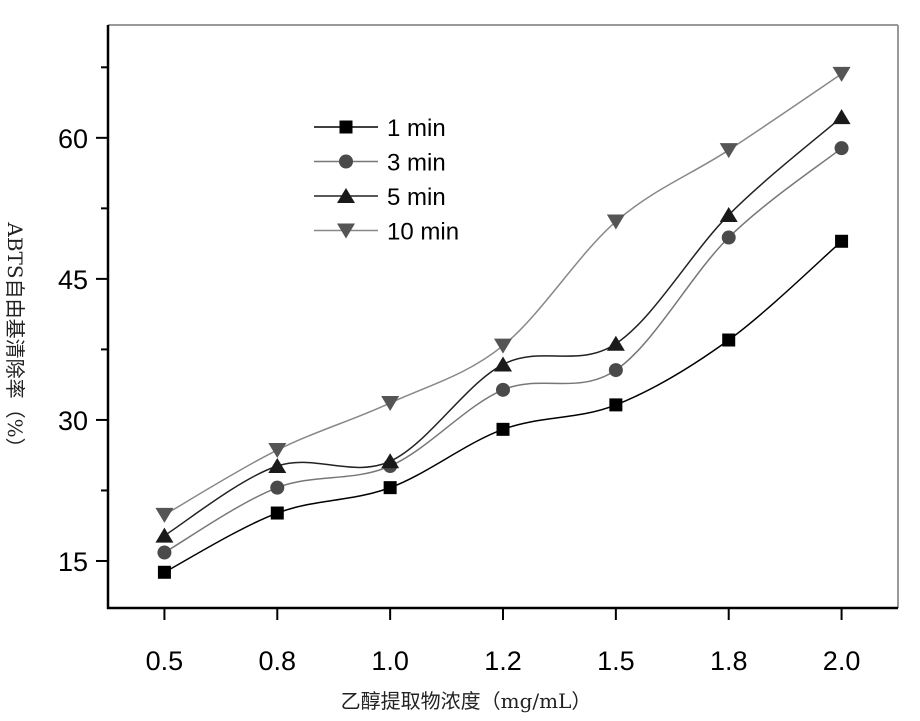  Describe the element at coordinates (416, 163) in the screenshot. I see `legend-label: 3 min` at that location.